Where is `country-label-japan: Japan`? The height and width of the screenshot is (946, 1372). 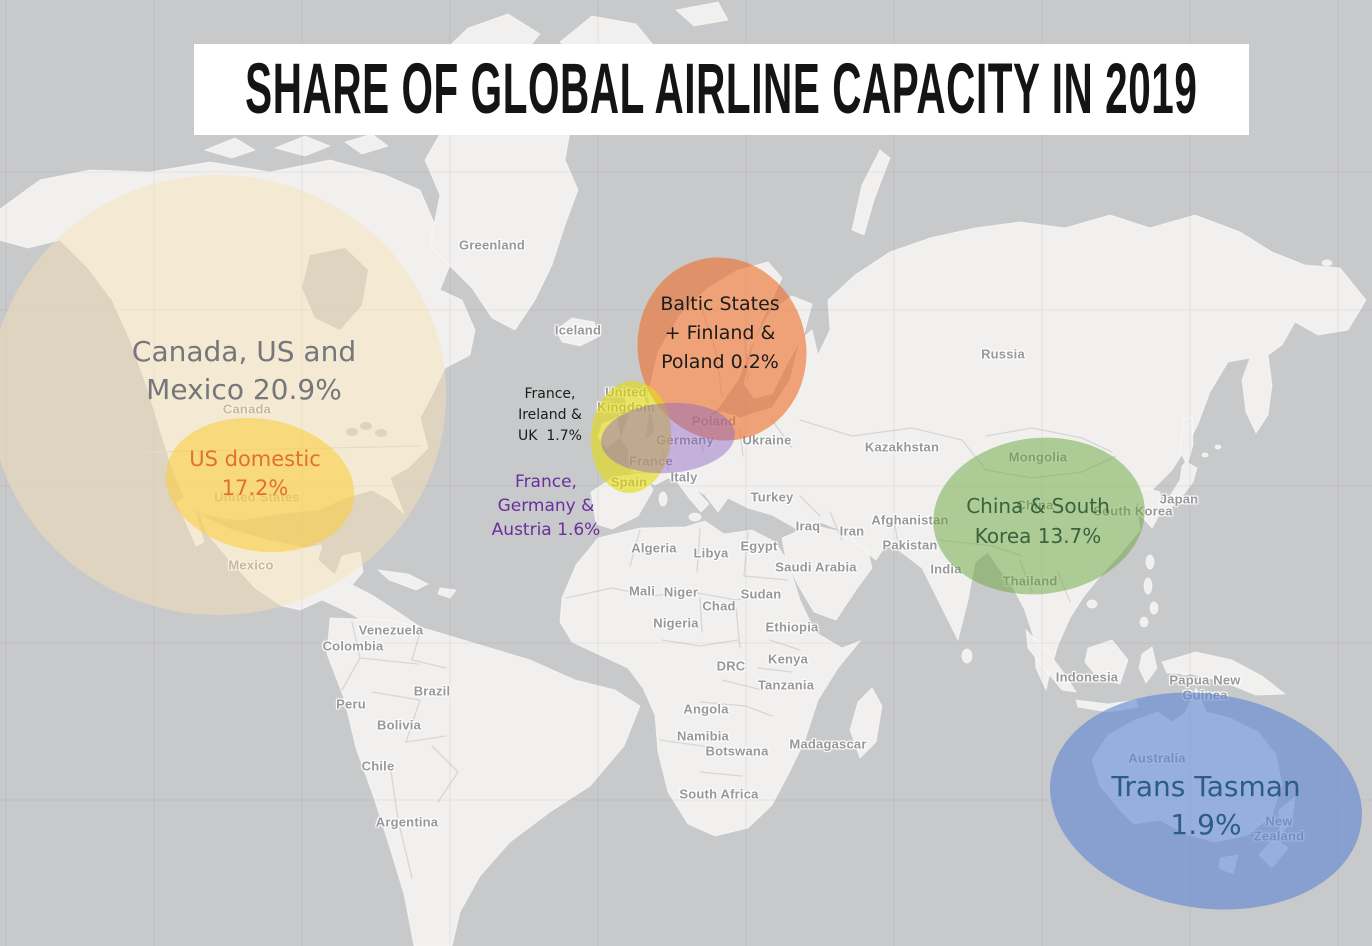 country-label-japan: Japan is located at coordinates (1179, 499).